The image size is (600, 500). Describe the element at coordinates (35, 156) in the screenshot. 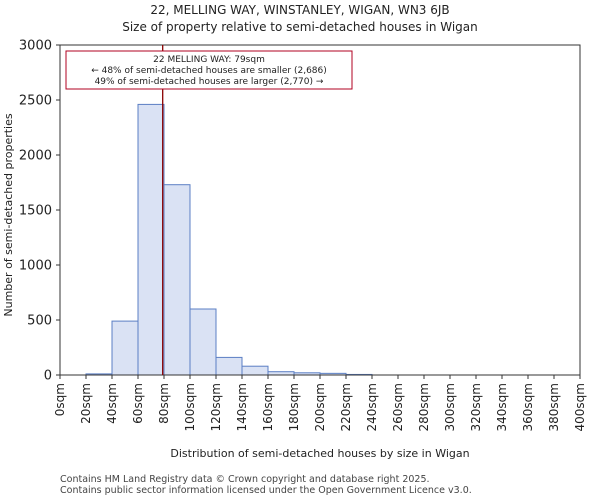

I see `y-tick-label: 2000` at that location.